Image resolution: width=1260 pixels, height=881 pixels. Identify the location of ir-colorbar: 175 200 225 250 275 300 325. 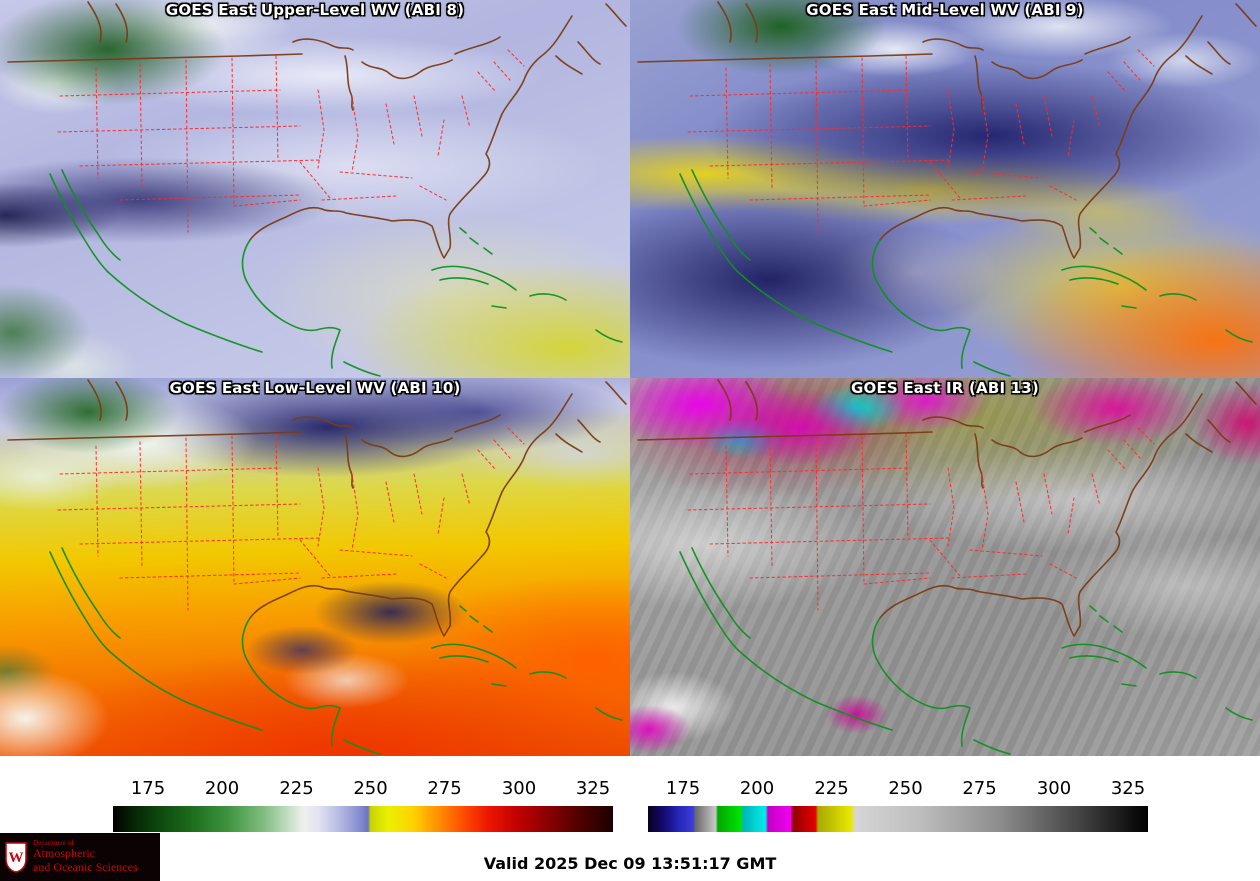
(898, 805).